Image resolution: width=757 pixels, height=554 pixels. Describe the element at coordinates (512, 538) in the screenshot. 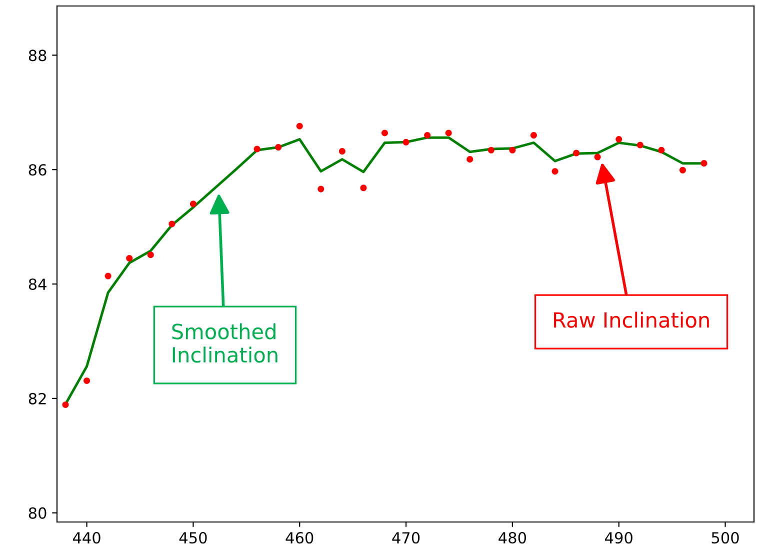

I see `x-tick-label: 480` at that location.